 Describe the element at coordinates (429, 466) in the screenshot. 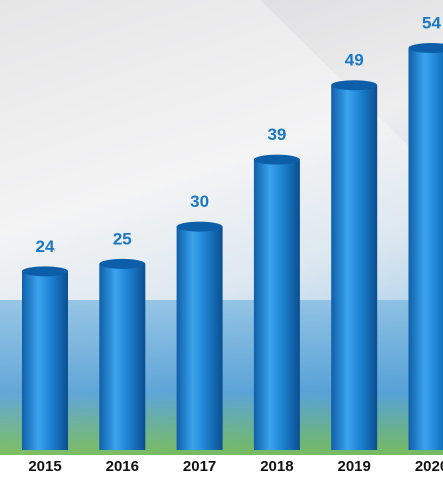

I see `x-tick-label: 2020` at that location.